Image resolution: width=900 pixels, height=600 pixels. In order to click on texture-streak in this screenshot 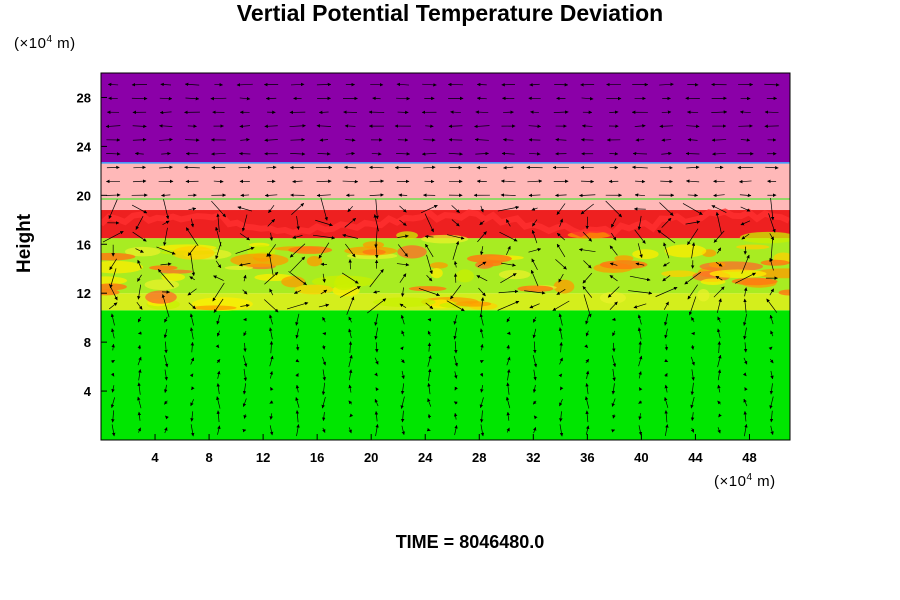, I will do `click(489, 259)`.